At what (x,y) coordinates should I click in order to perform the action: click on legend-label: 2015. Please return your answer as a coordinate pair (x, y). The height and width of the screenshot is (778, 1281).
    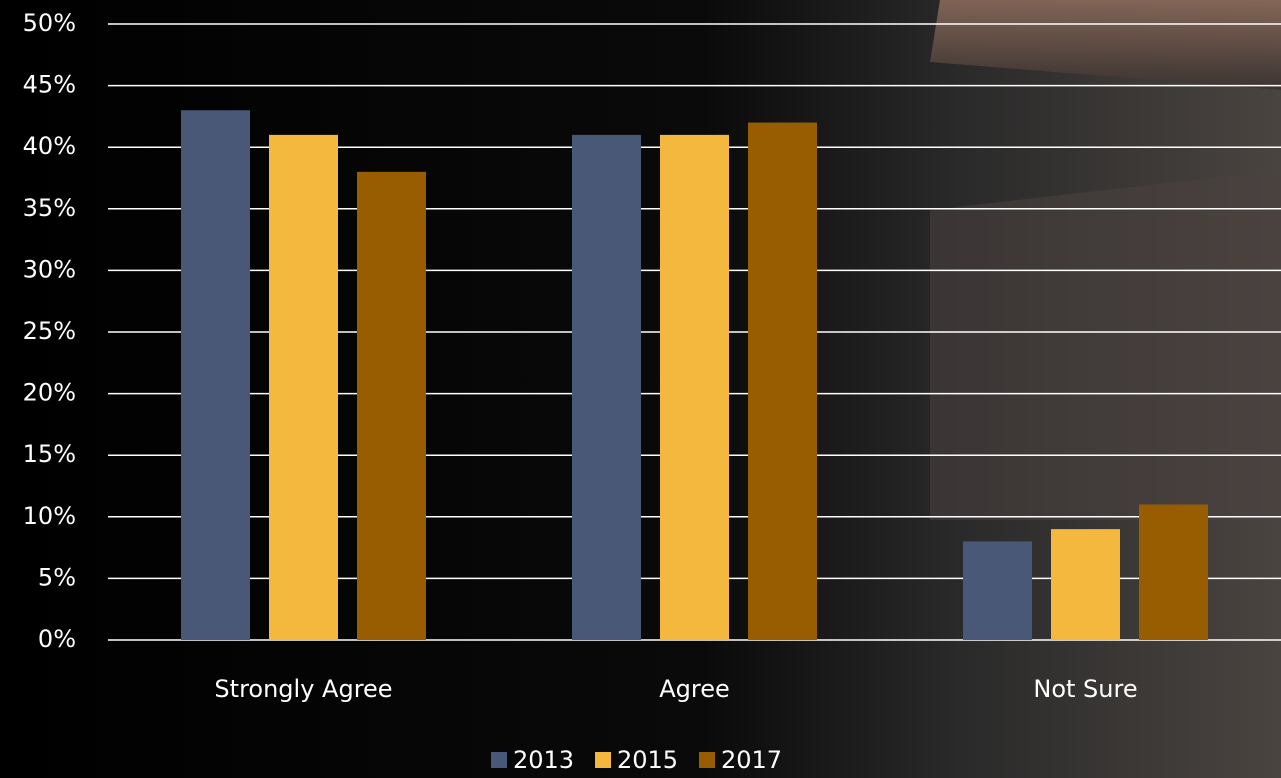
    Looking at the image, I should click on (647, 760).